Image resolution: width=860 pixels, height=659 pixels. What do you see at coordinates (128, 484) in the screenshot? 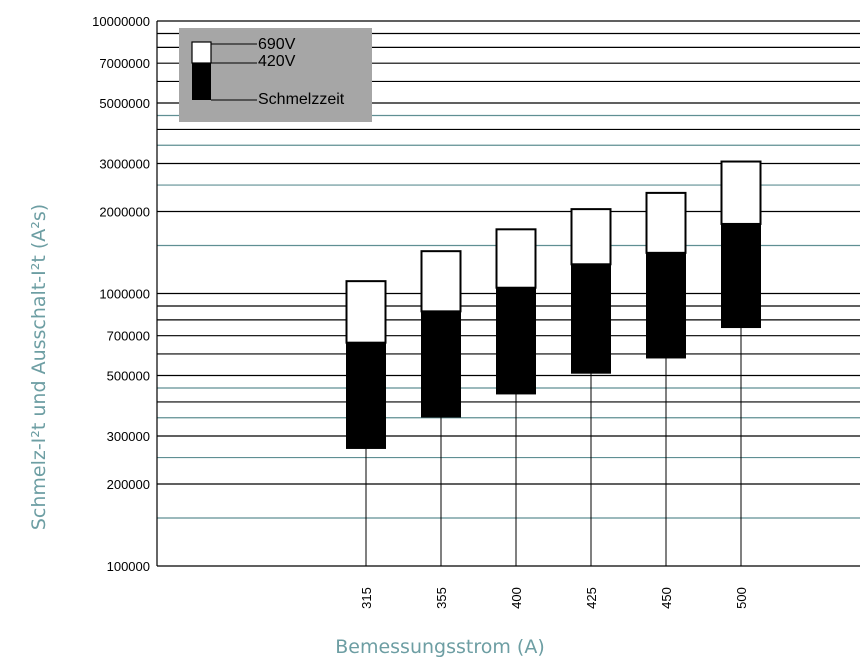
I see `y-tick-label: 200000` at bounding box center [128, 484].